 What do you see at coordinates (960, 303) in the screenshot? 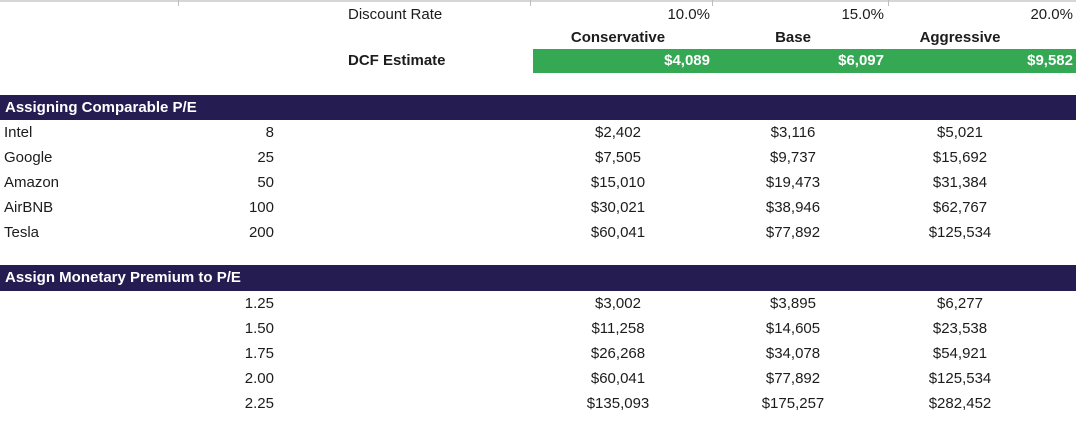
I see `value-cell-aggressive: $6,277` at bounding box center [960, 303].